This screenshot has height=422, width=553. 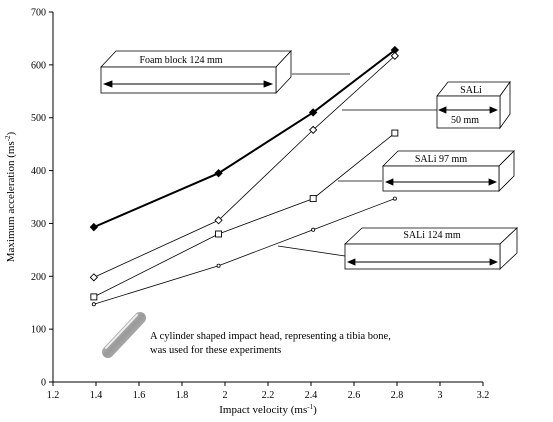 What do you see at coordinates (42, 198) in the screenshot?
I see `y-ticks: 0 100 200 300 400 500 600 700` at bounding box center [42, 198].